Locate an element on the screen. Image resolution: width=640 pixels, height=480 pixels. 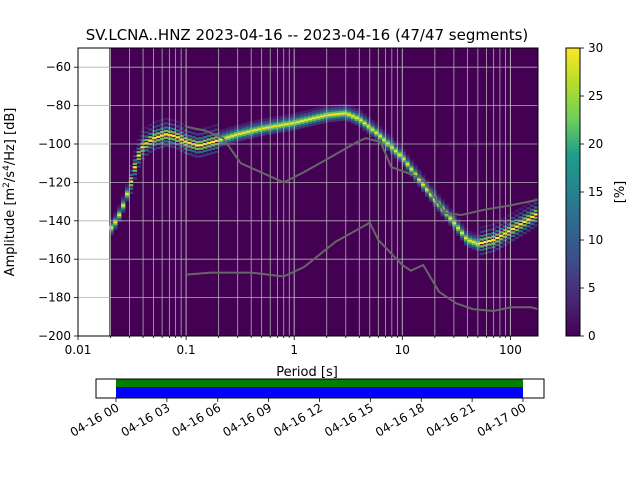
colorbar-tick-label: 0 is located at coordinates (592, 336).